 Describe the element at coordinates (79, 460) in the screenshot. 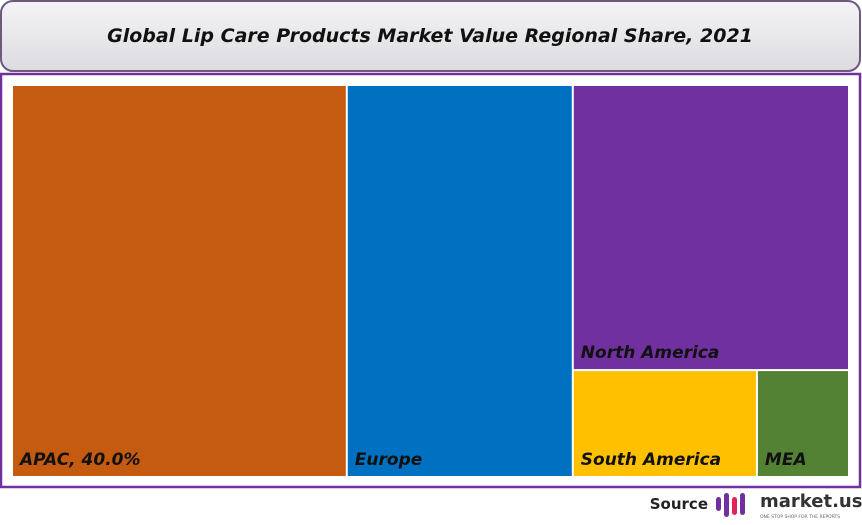

I see `cell-label: APAC, 40.0%` at that location.